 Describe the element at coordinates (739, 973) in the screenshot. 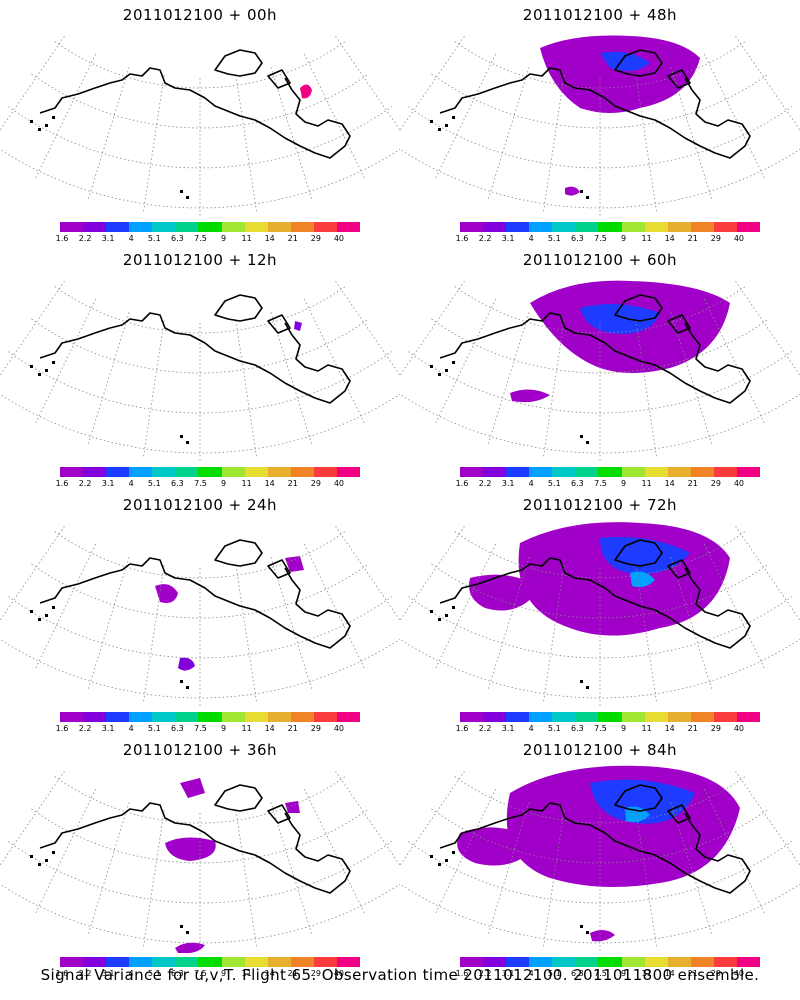

I see `colorbar-tick-label: 40` at that location.